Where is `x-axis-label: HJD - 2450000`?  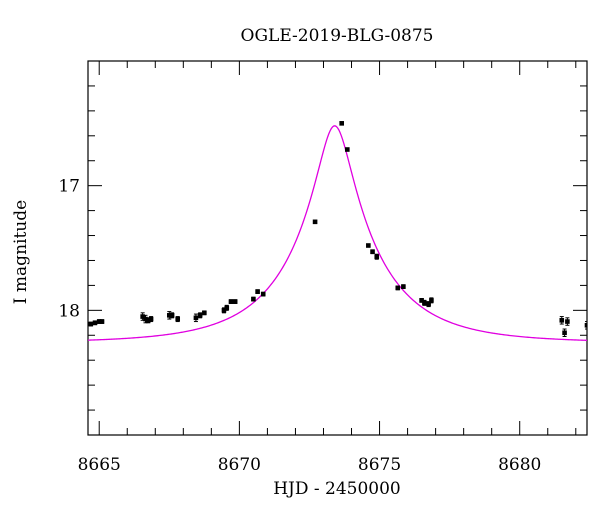
x-axis-label: HJD - 2450000 is located at coordinates (337, 489).